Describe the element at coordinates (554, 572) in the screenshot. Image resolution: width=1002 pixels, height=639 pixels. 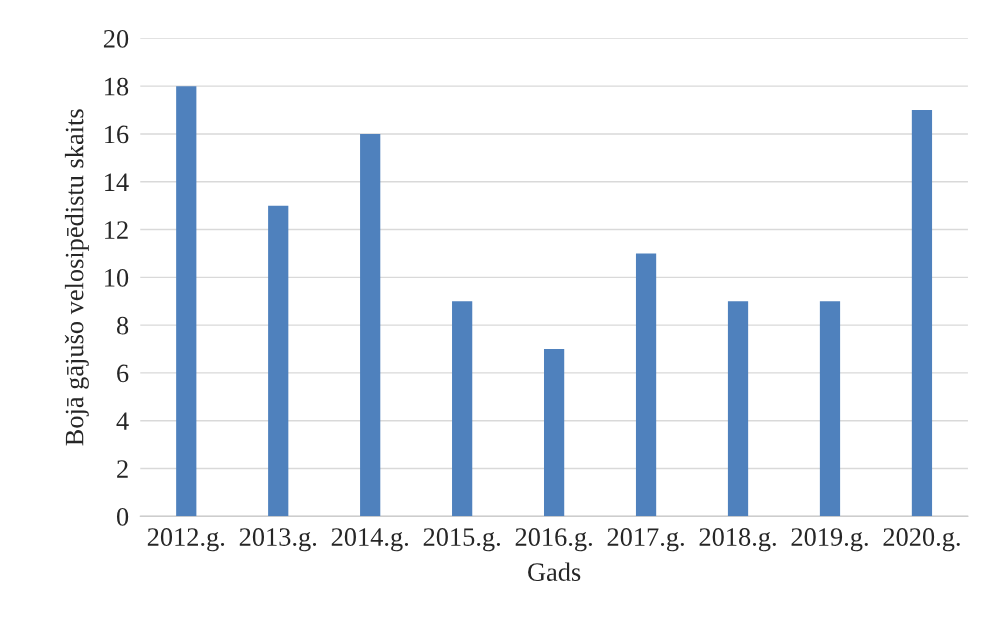
I see `x-axis-title: Gads` at that location.